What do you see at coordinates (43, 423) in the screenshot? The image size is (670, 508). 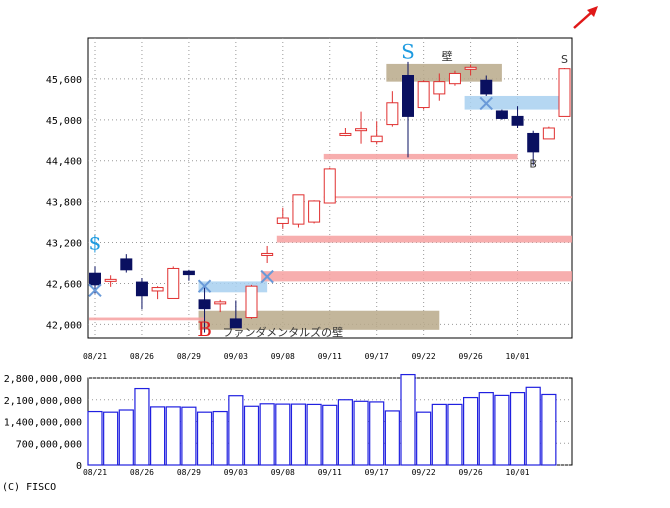 I see `volume-y-tick-label: 1,400,000,000` at bounding box center [43, 423].